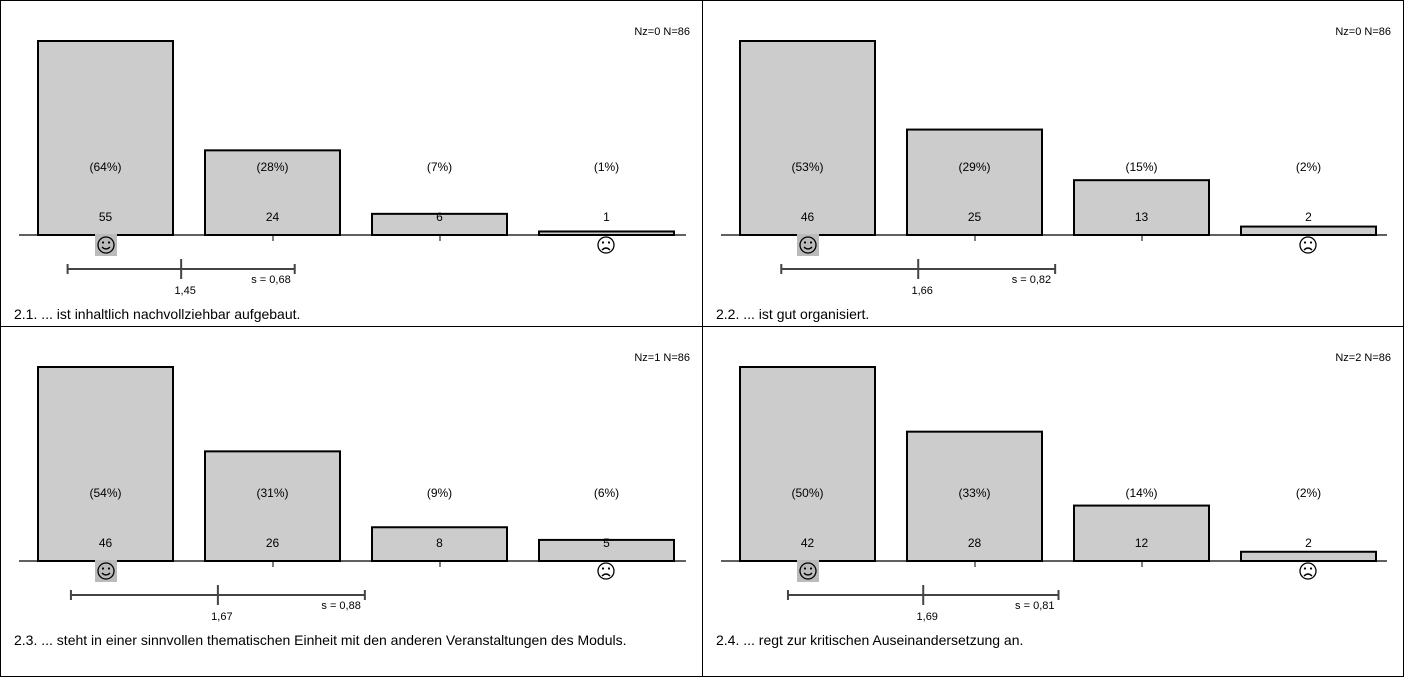 The height and width of the screenshot is (677, 1404). I want to click on count-label: 8, so click(439, 543).